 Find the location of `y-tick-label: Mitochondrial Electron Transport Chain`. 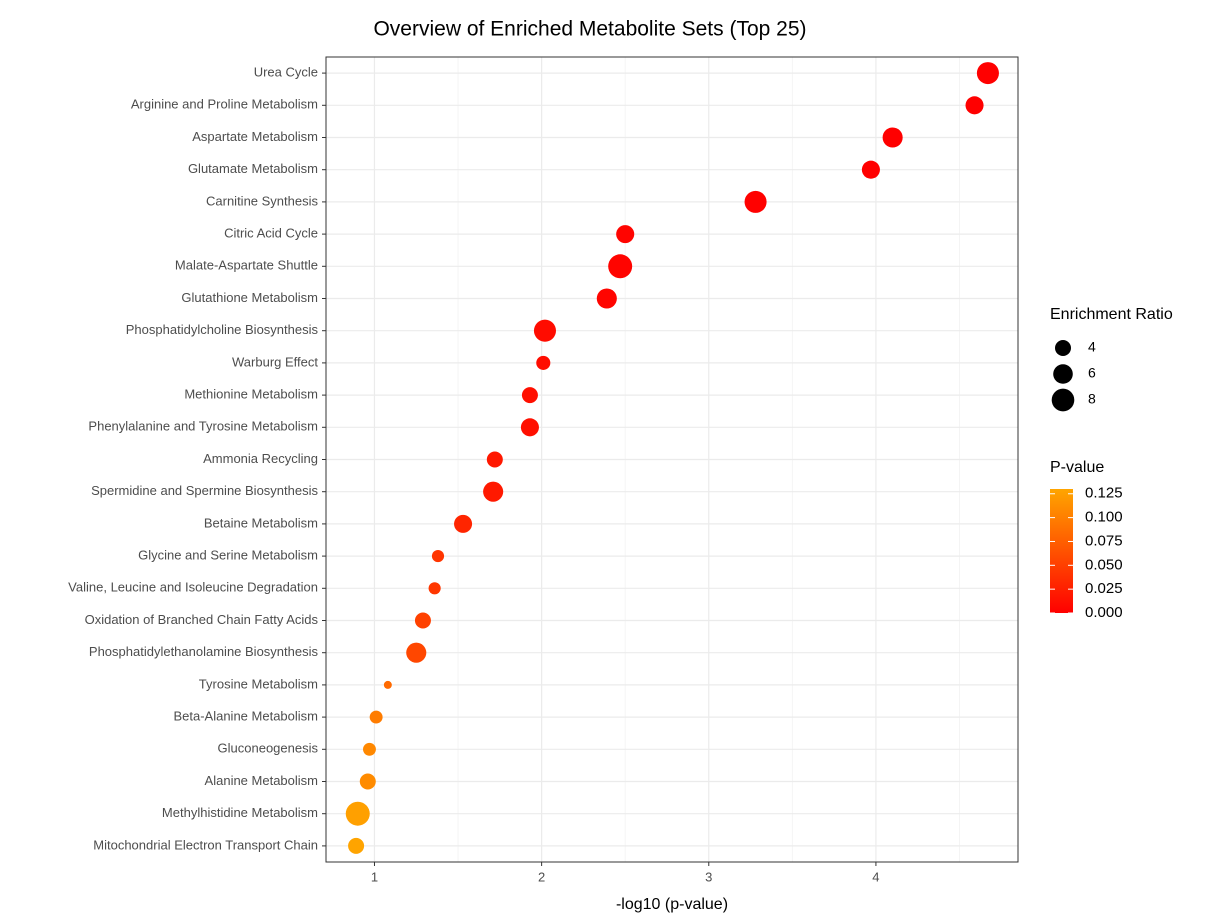

y-tick-label: Mitochondrial Electron Transport Chain is located at coordinates (205, 844).